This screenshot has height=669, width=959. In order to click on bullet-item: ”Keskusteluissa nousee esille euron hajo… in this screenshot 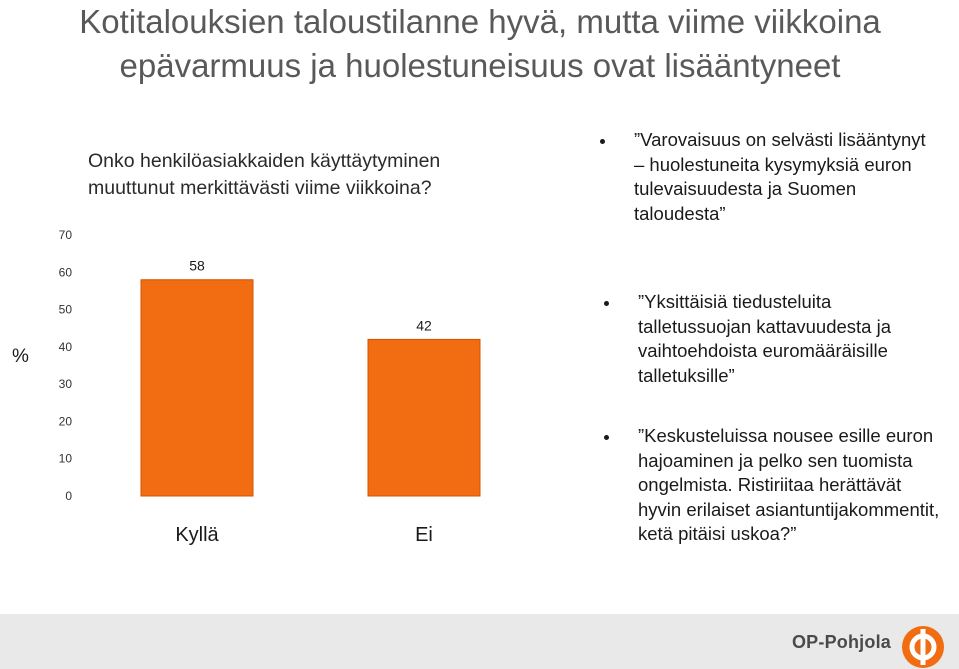, I will do `click(772, 485)`.